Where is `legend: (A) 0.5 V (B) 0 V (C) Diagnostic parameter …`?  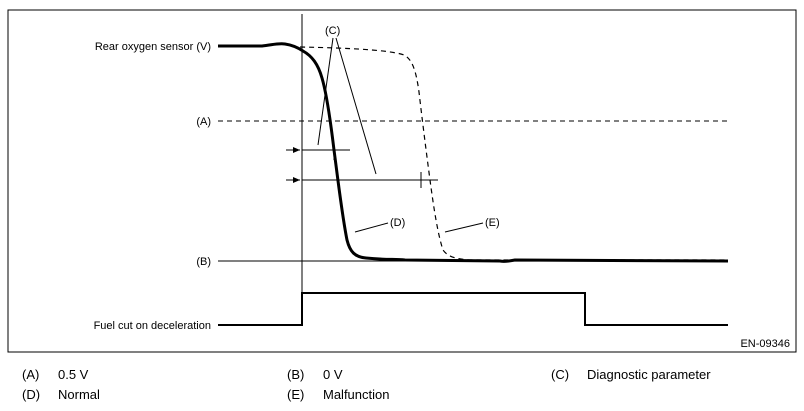
legend: (A) 0.5 V (B) 0 V (C) Diagnostic parameter … is located at coordinates (402, 386).